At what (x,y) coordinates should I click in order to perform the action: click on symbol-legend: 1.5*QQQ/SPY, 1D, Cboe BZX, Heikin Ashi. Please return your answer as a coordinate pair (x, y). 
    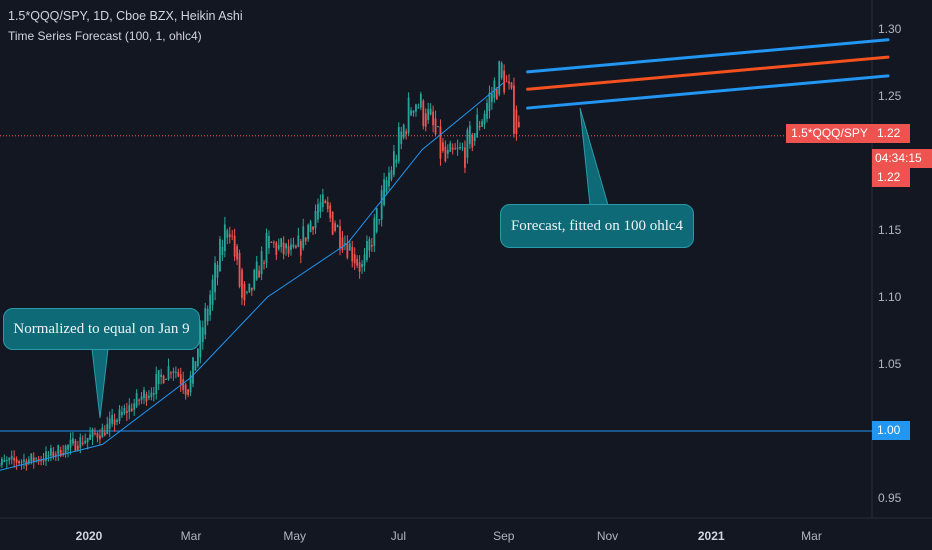
    Looking at the image, I should click on (125, 16).